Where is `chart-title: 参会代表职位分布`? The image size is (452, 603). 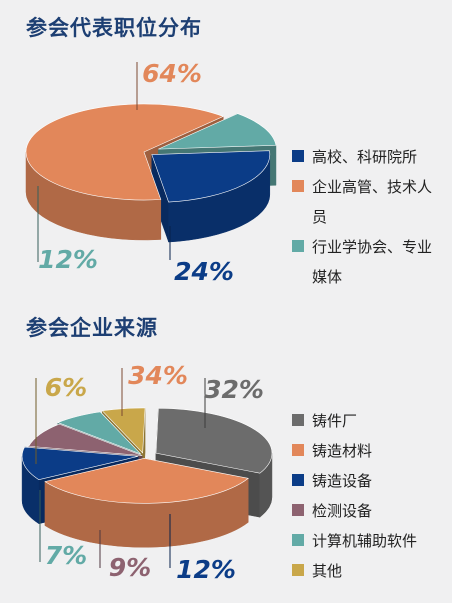
chart-title: 参会代表职位分布 is located at coordinates (114, 28).